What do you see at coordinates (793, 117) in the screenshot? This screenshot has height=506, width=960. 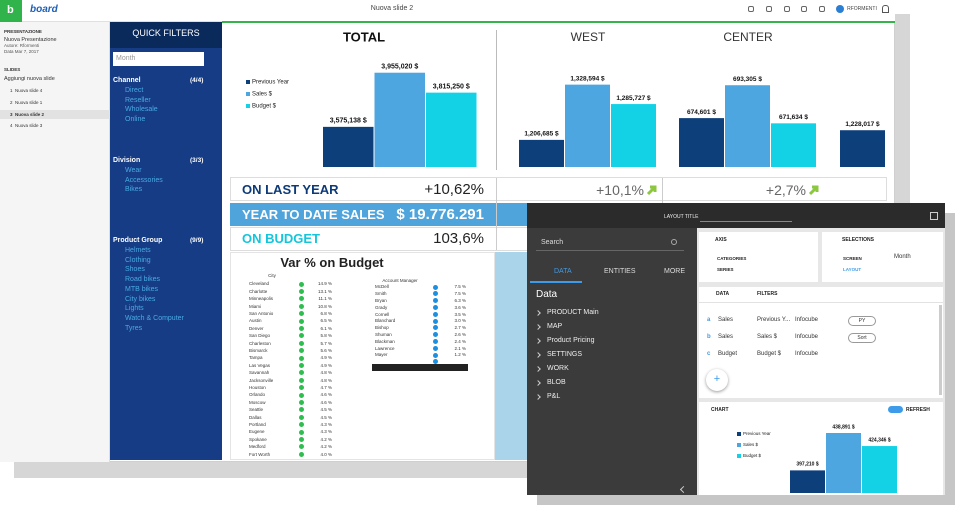 I see `bar-label: 671,634 $` at bounding box center [793, 117].